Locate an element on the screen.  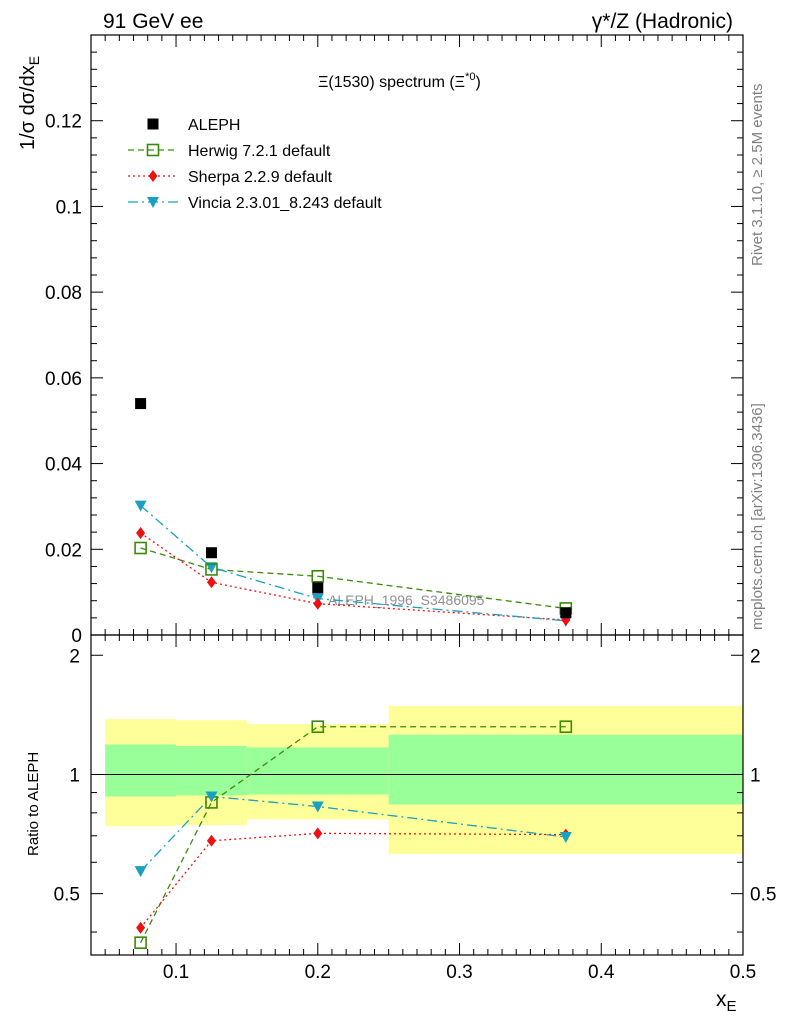
legend-label-sherpa: Sherpa 2.2.9 default is located at coordinates (260, 177).